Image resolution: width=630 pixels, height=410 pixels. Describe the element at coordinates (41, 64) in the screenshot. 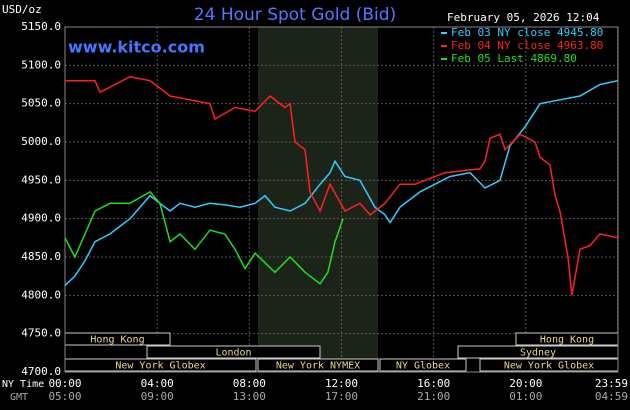

I see `y-tick-label: 5100.0` at that location.